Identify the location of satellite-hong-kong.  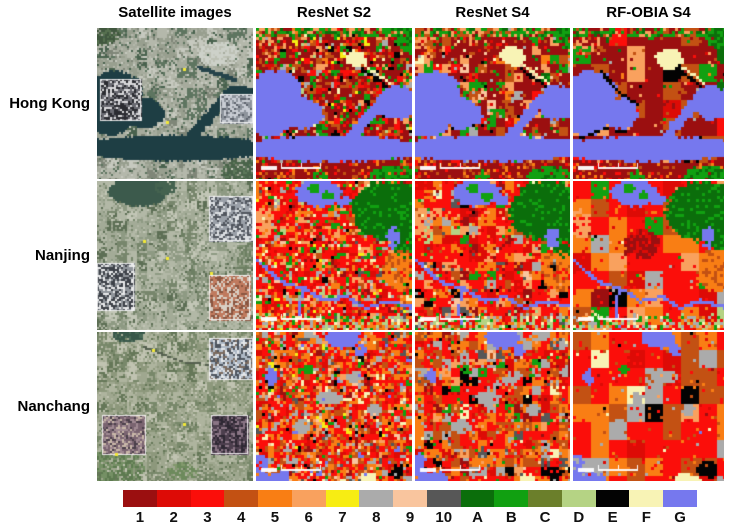
(175, 103).